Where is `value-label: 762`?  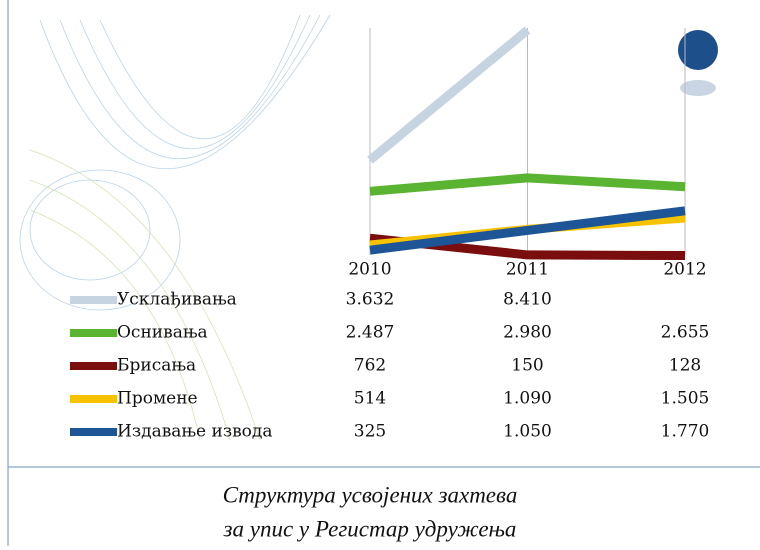
value-label: 762 is located at coordinates (370, 366).